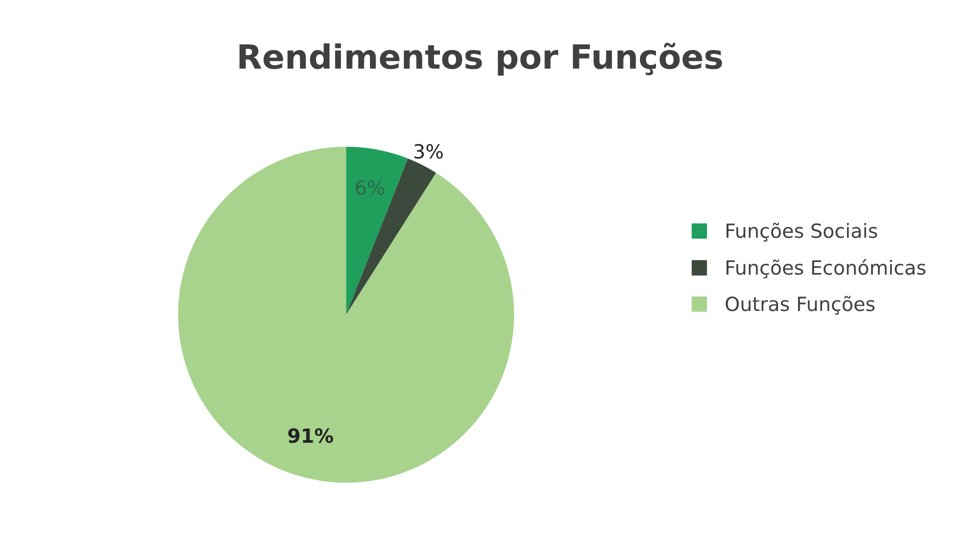  What do you see at coordinates (481, 59) in the screenshot?
I see `chart-title: Rendimentos por Funções` at bounding box center [481, 59].